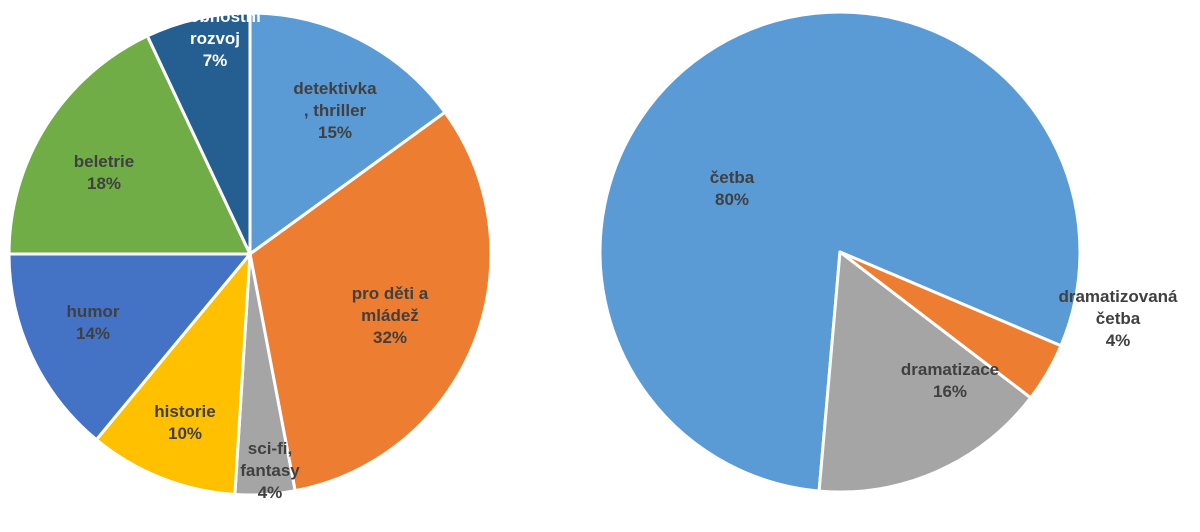 Image resolution: width=1200 pixels, height=532 pixels. Describe the element at coordinates (950, 380) in the screenshot. I see `slice-label: dramatizace 16%` at that location.